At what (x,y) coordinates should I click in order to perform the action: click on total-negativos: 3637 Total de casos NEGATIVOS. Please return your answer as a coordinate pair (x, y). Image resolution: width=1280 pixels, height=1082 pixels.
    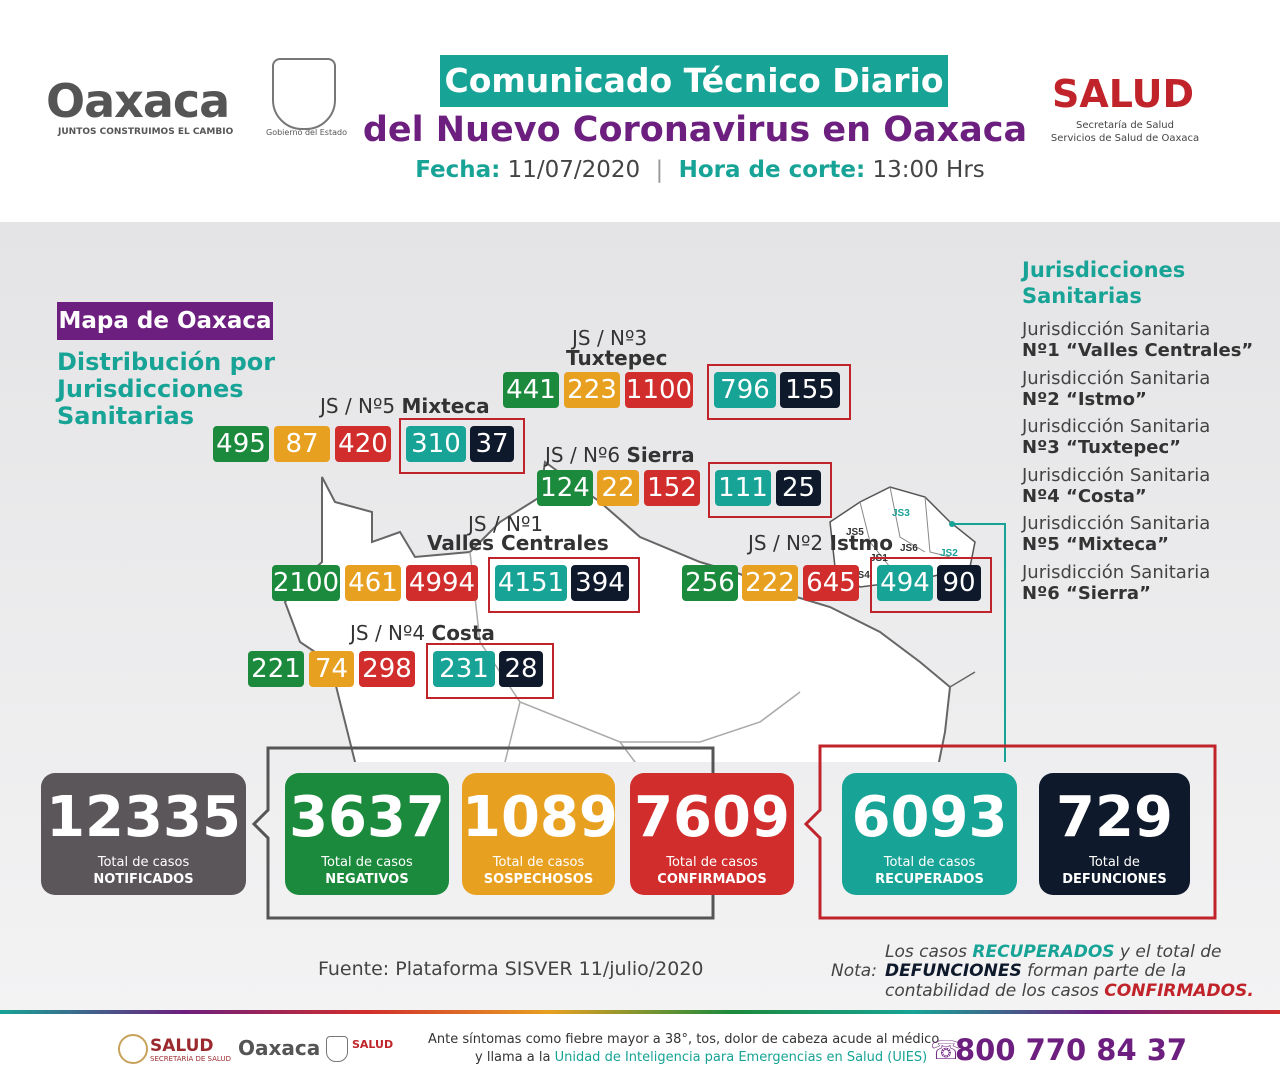
    Looking at the image, I should click on (367, 834).